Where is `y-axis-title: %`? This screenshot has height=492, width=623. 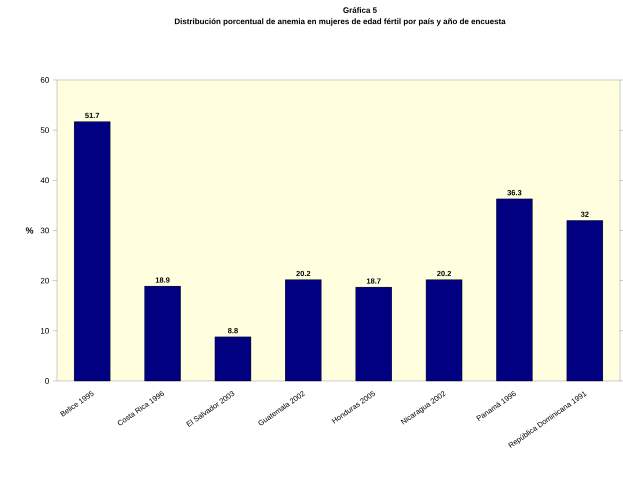
y-axis-title: % is located at coordinates (30, 230).